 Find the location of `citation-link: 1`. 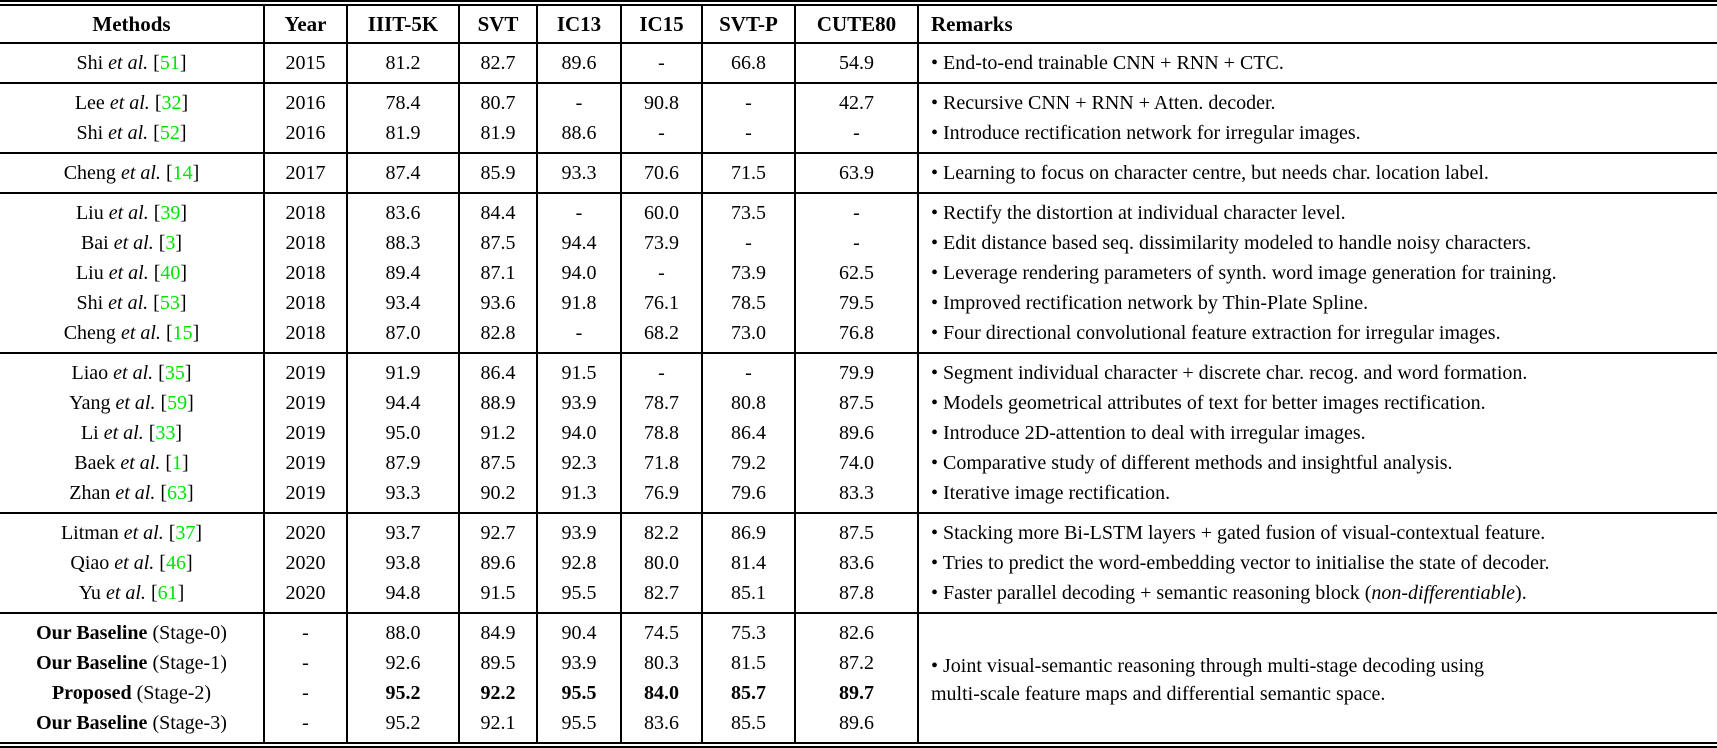

citation-link: 1 is located at coordinates (177, 463).